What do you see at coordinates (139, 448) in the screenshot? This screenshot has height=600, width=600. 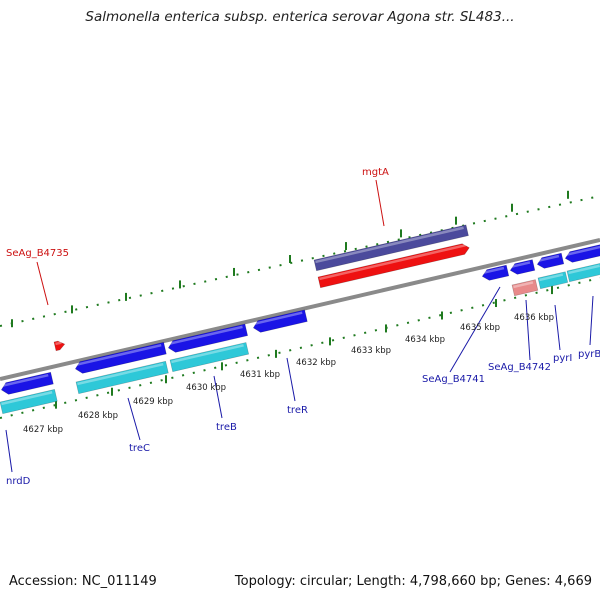 I see `gene-label: treC` at bounding box center [139, 448].